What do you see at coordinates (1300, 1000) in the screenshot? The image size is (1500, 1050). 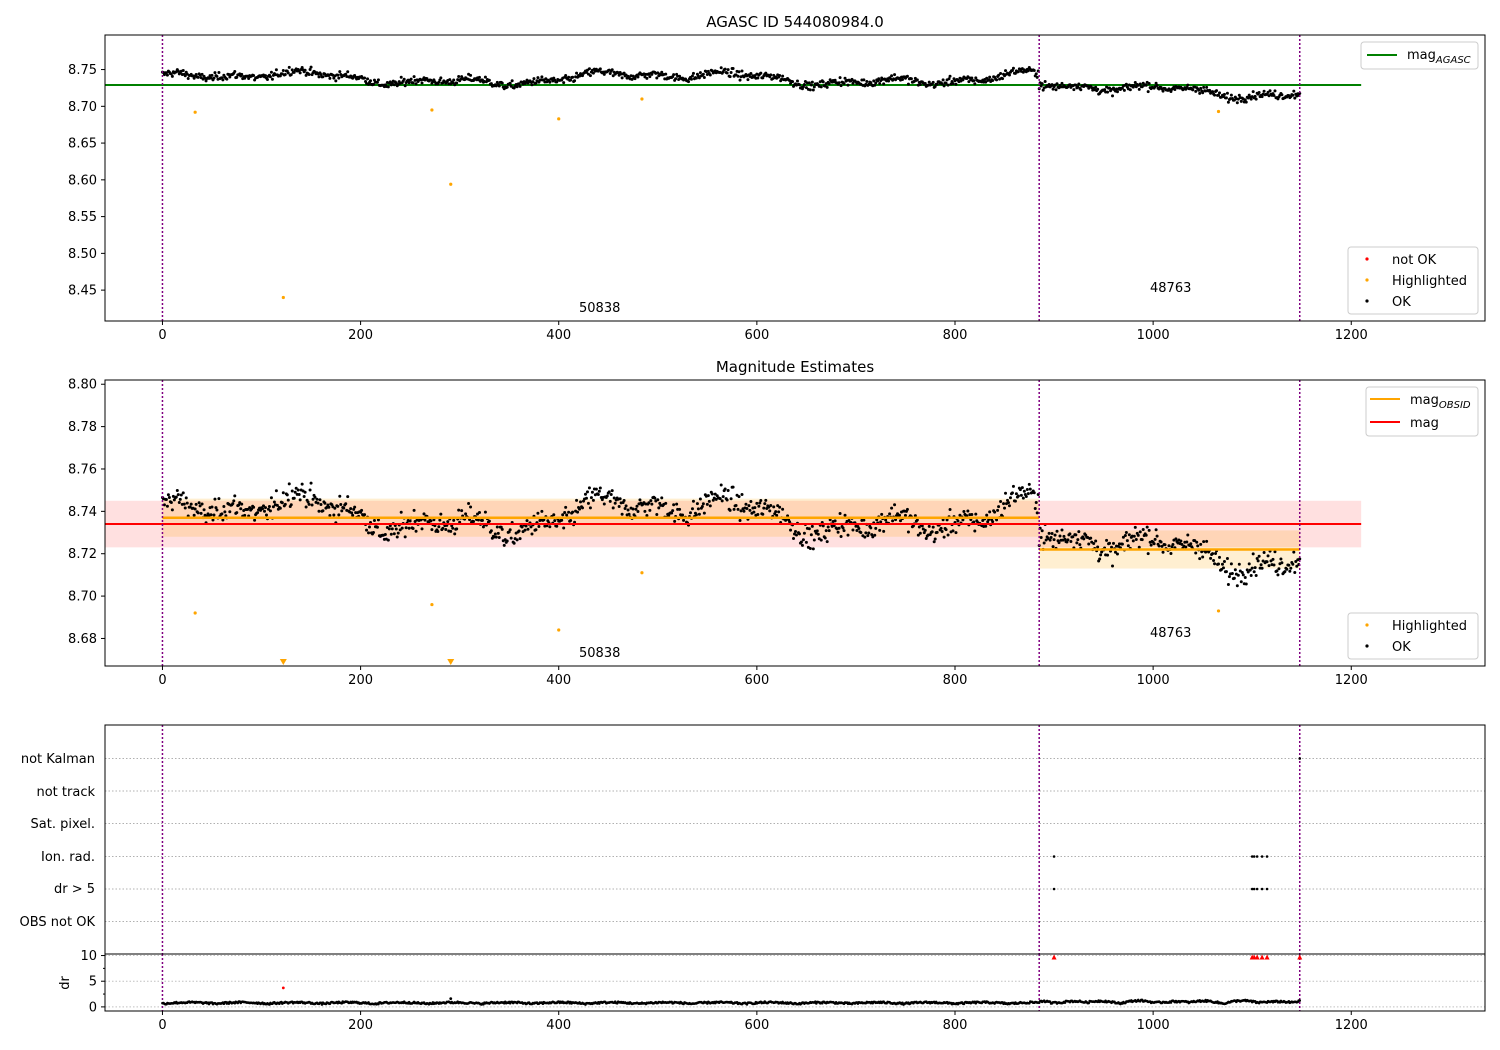 I see `dr-point` at bounding box center [1300, 1000].